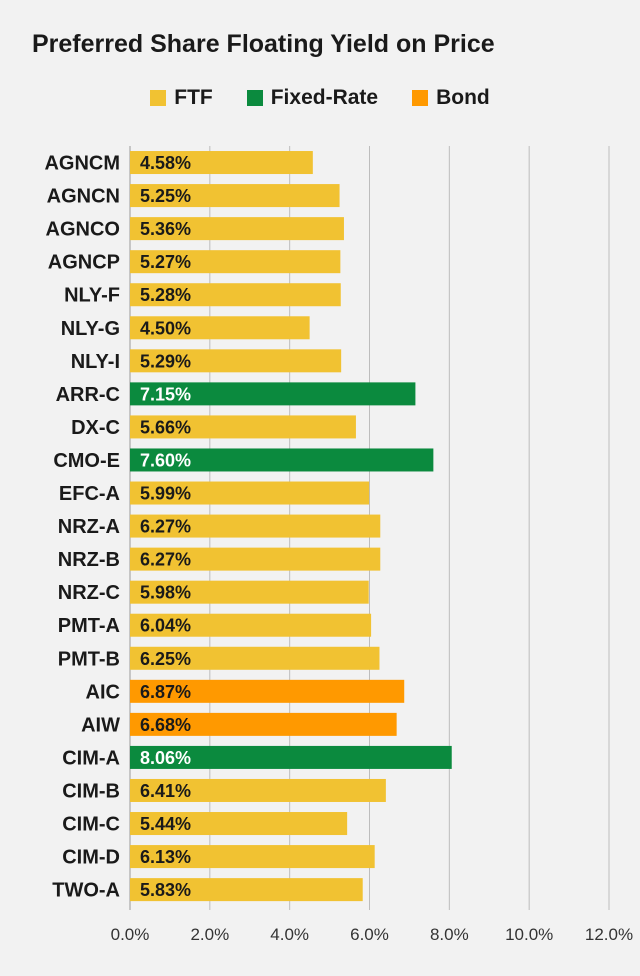 This screenshot has height=976, width=640. Describe the element at coordinates (100, 725) in the screenshot. I see `y-tick-label: AIW` at that location.